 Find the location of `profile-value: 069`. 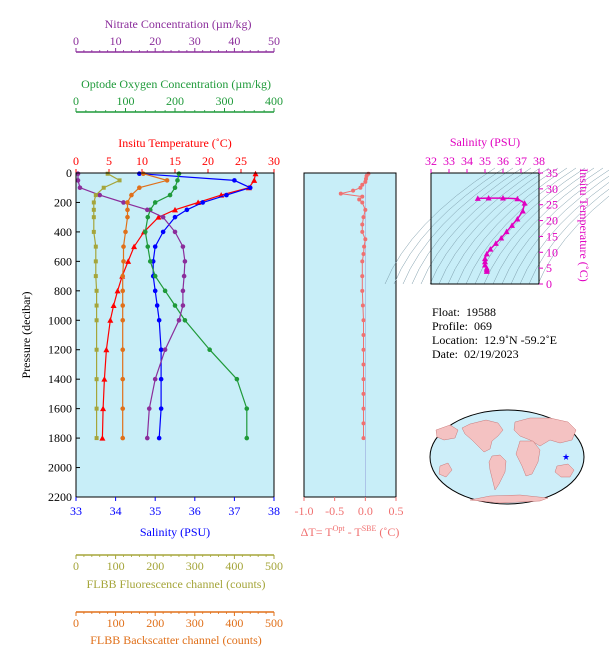

profile-value: 069 is located at coordinates (483, 326).